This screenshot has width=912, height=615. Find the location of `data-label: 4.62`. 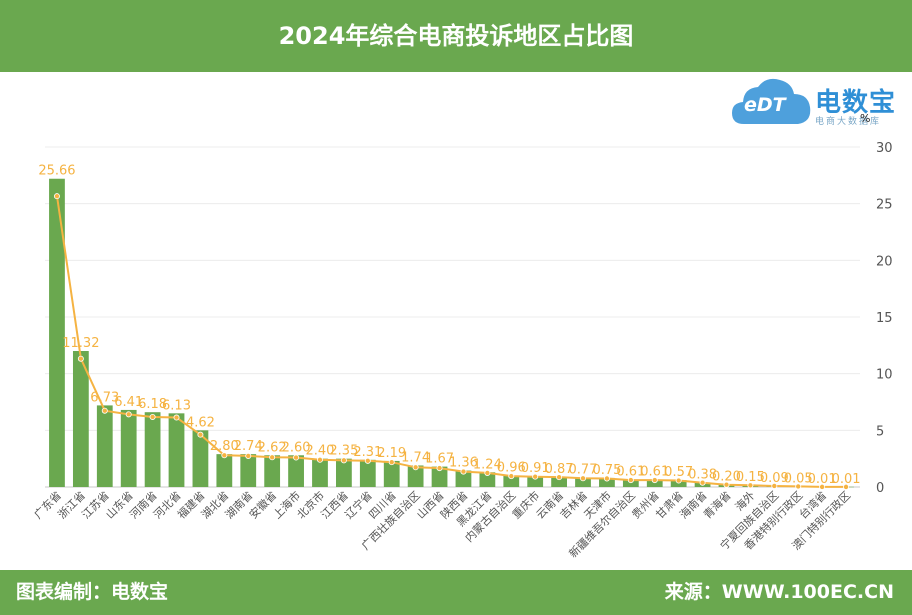

data-label: 4.62 is located at coordinates (200, 422).